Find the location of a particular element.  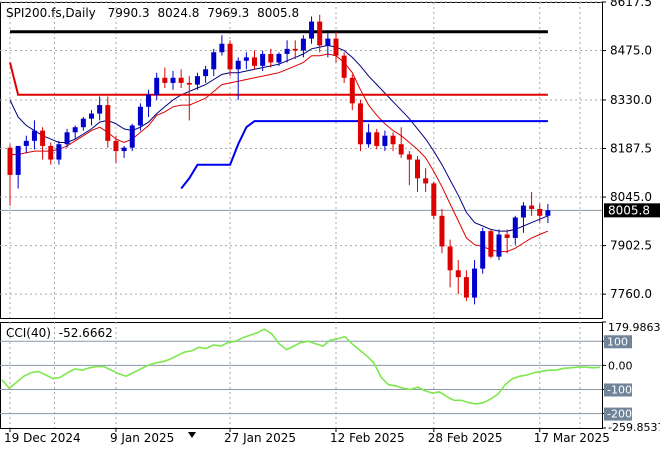

cci-tick-label: -200 is located at coordinates (619, 414).